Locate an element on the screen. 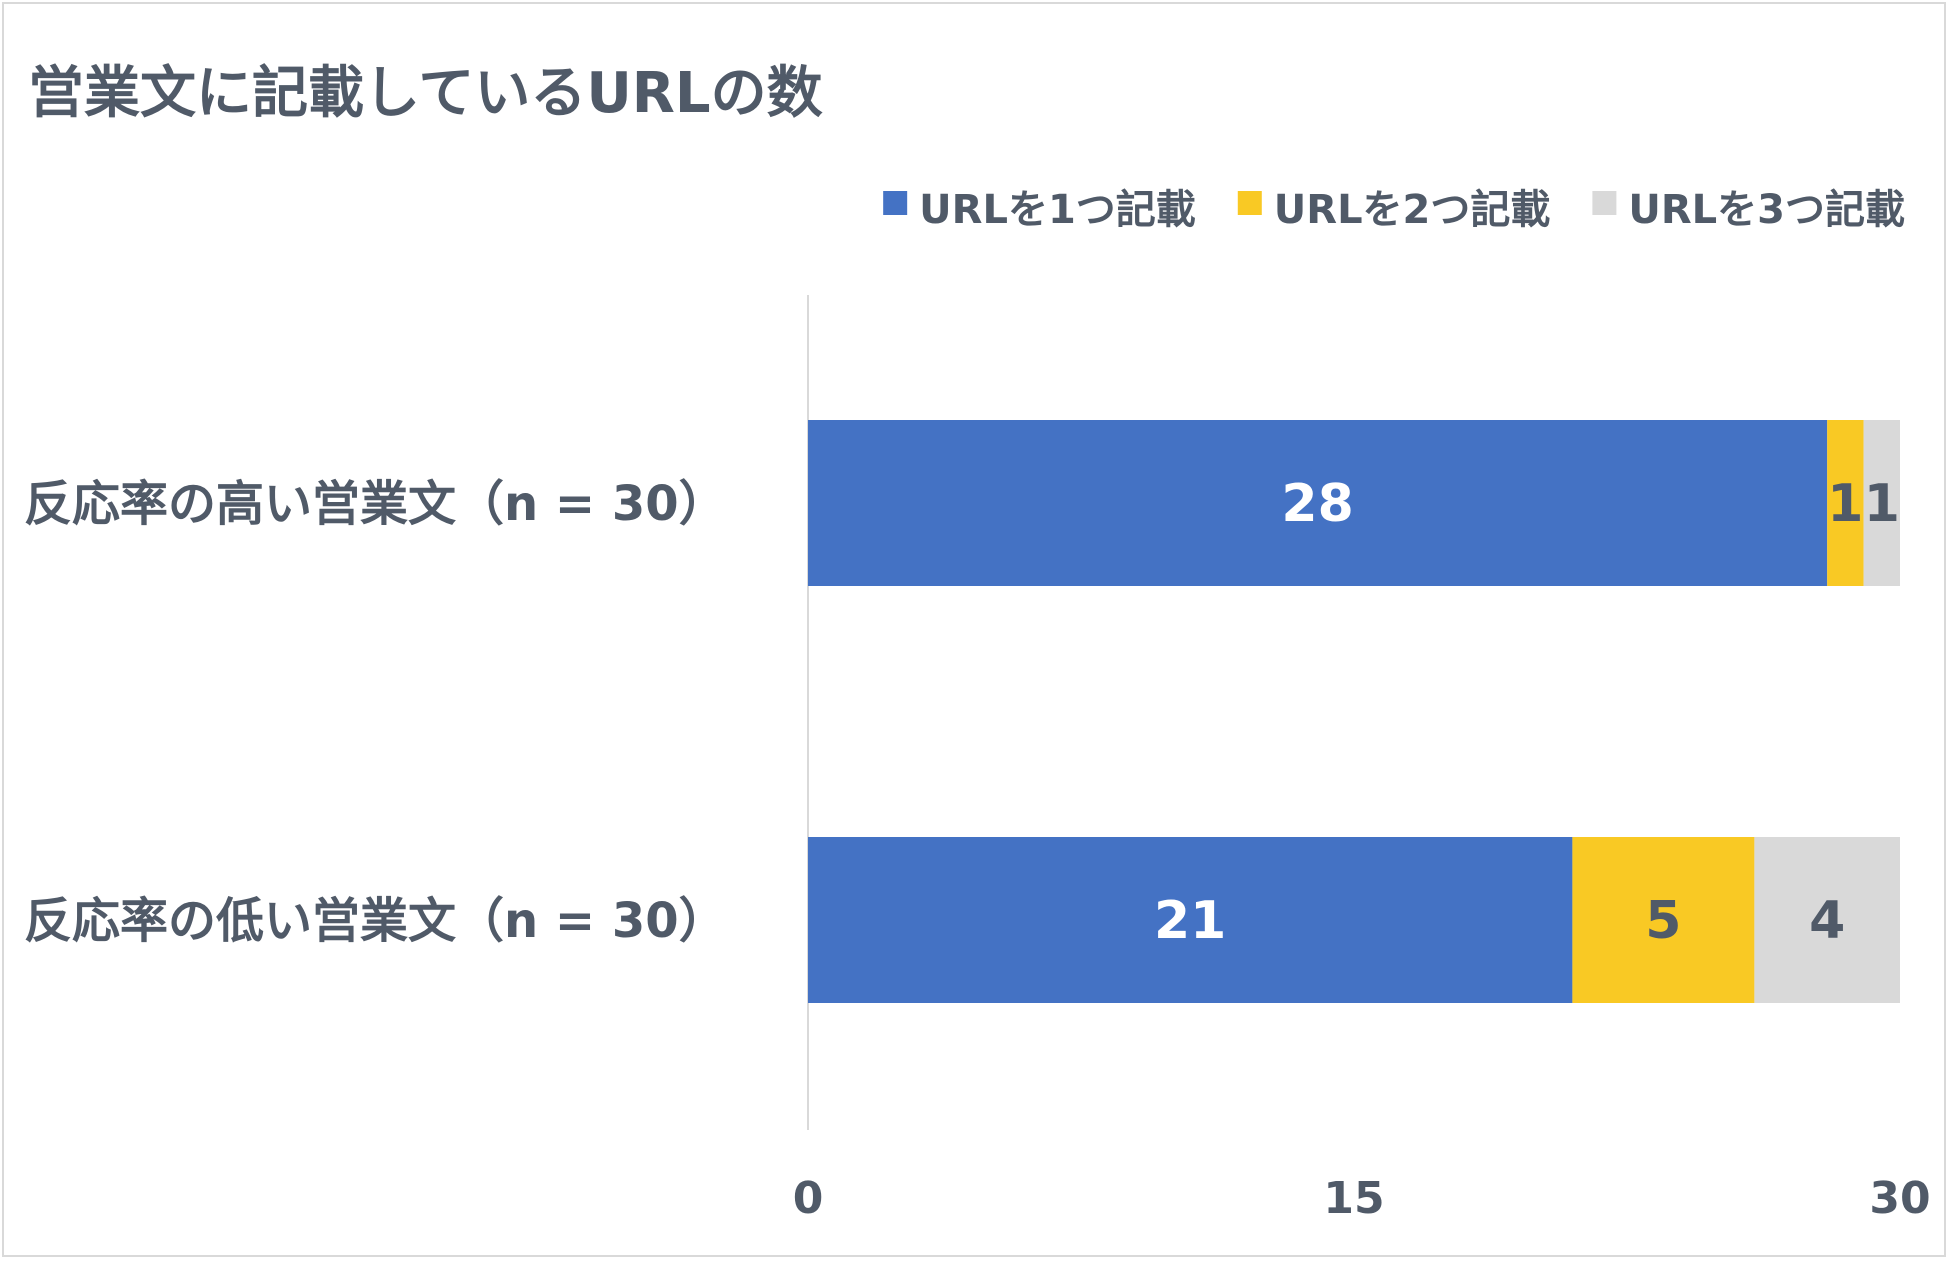  data-label-1-3: 1 is located at coordinates (1882, 504).